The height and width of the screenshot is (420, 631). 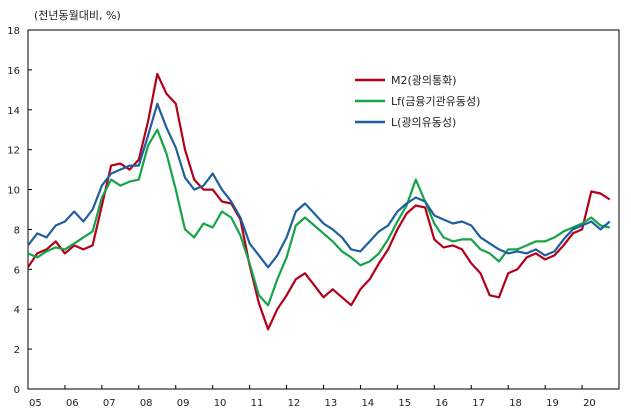 What do you see at coordinates (13, 31) in the screenshot?
I see `y-tick-label: 18` at bounding box center [13, 31].